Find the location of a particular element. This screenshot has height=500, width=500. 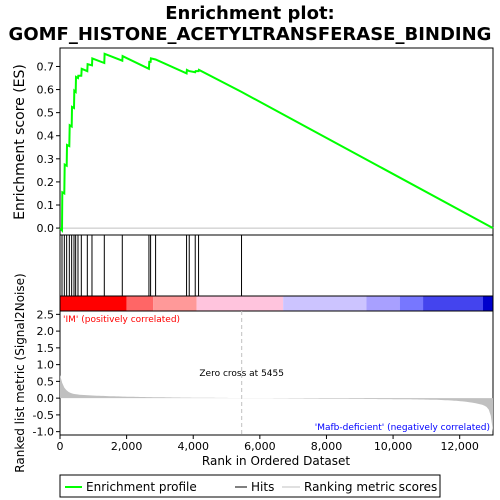

x-tick-label: 2,000 is located at coordinates (127, 446).